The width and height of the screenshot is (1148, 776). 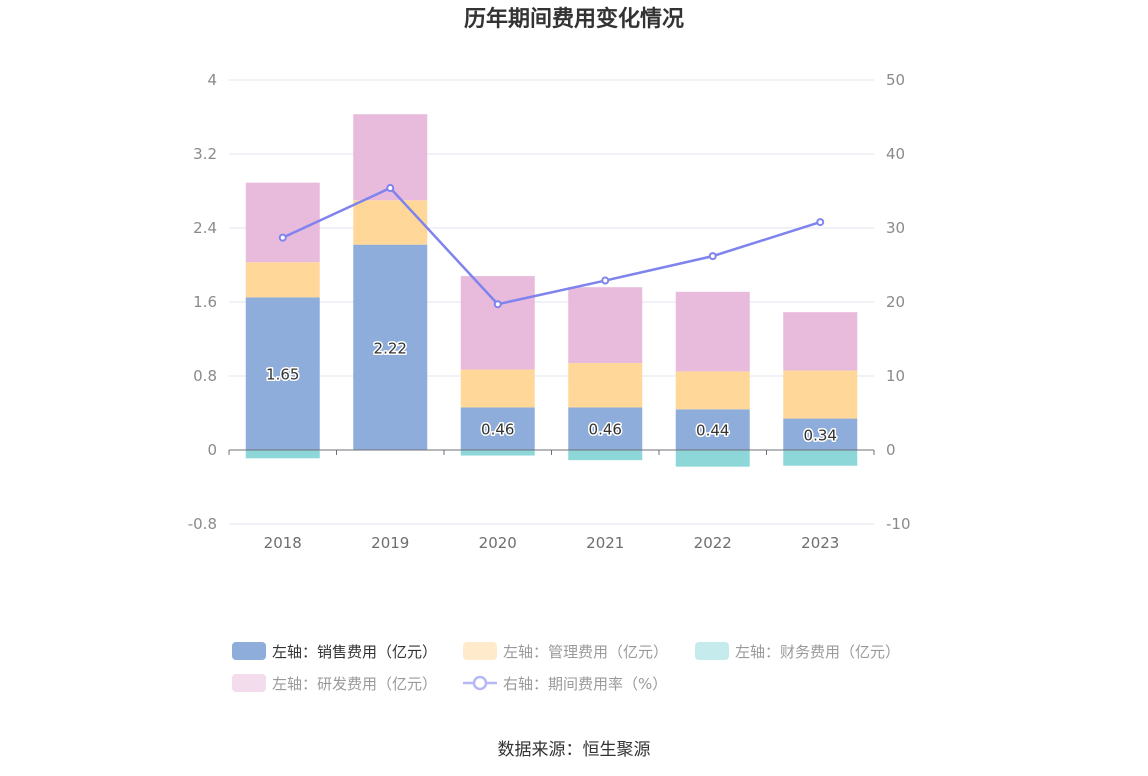 I want to click on sales-value-label: 2.22, so click(x=390, y=348).